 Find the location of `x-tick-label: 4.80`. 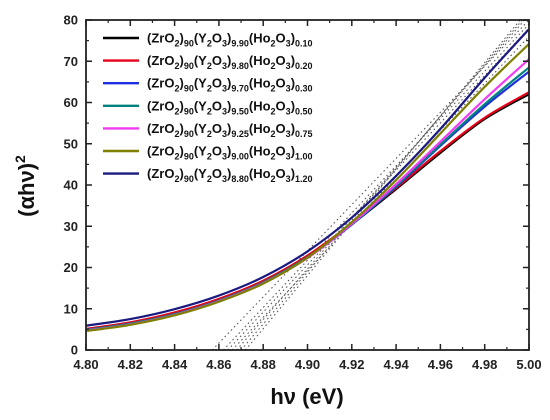

x-tick-label: 4.80 is located at coordinates (85, 364).